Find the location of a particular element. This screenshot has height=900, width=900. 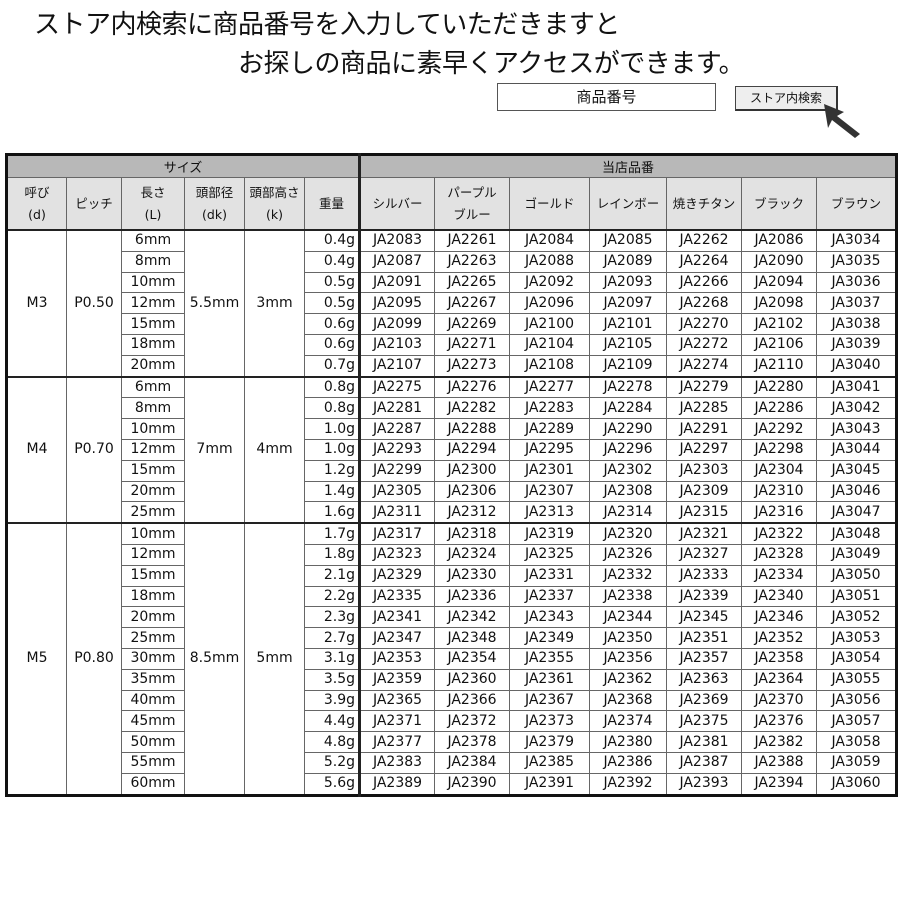

product-code-cell: JA2329 is located at coordinates (396, 575).